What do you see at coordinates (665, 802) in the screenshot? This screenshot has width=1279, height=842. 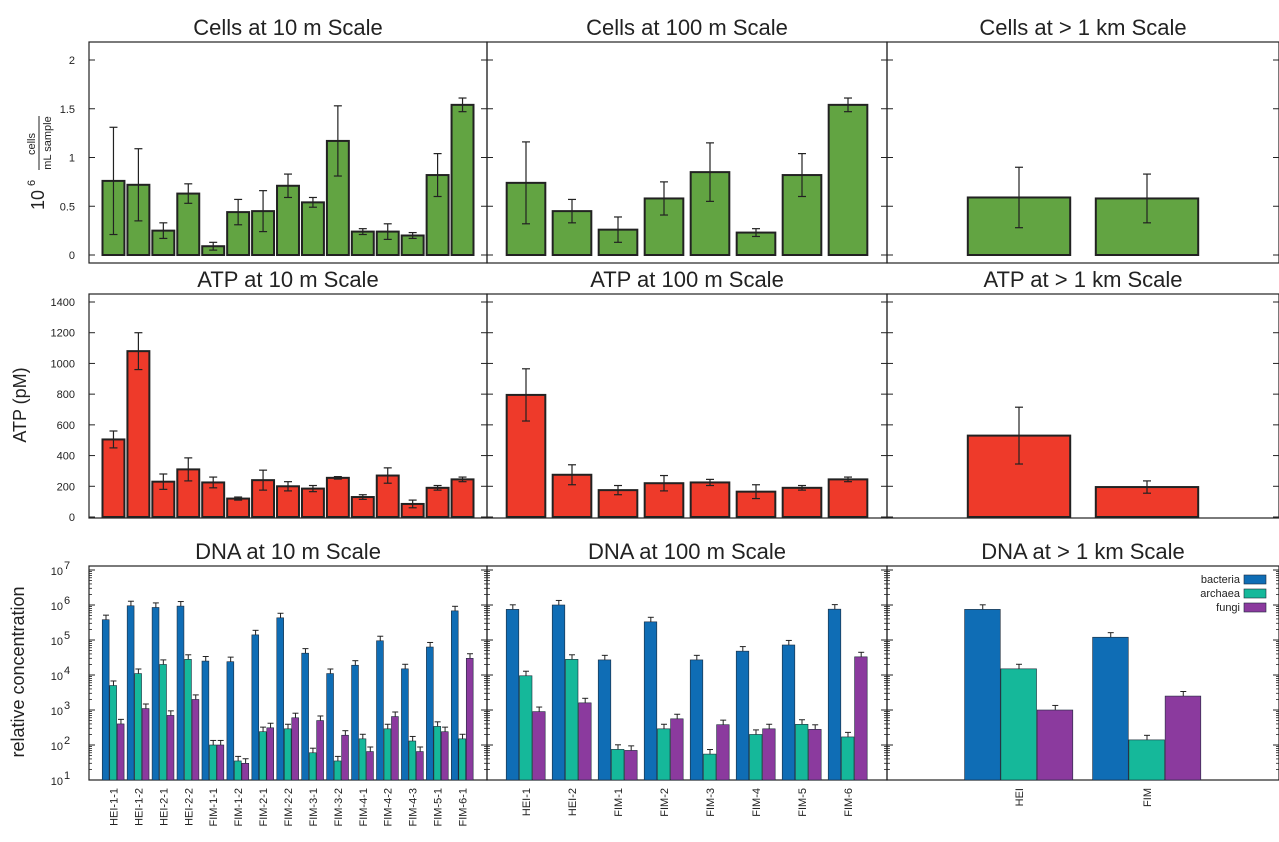 I see `x-tick-label: FIM-2` at bounding box center [665, 802].